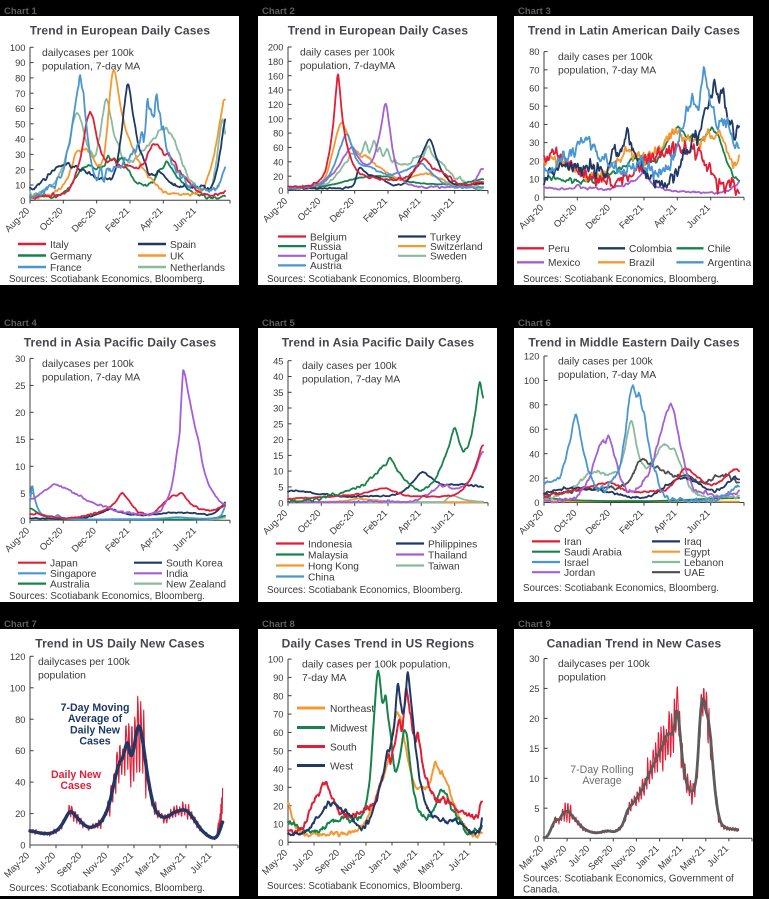  Describe the element at coordinates (634, 31) in the screenshot. I see `svg-text:Trend in Latin American Daily: Trend in Latin American Daily Cases` at that location.